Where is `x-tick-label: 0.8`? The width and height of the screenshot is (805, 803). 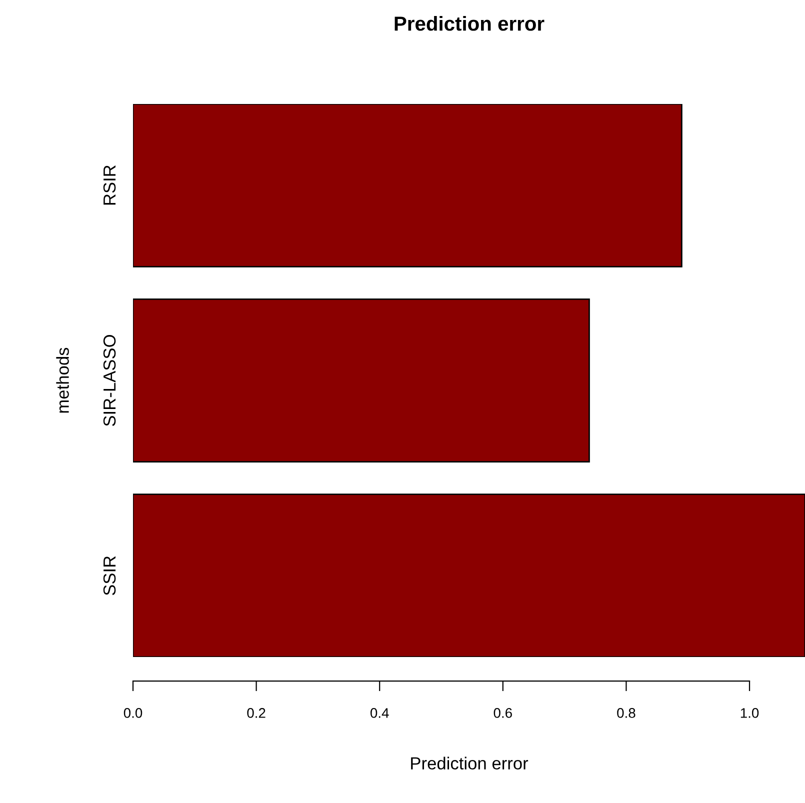 x-tick-label: 0.8 is located at coordinates (626, 713).